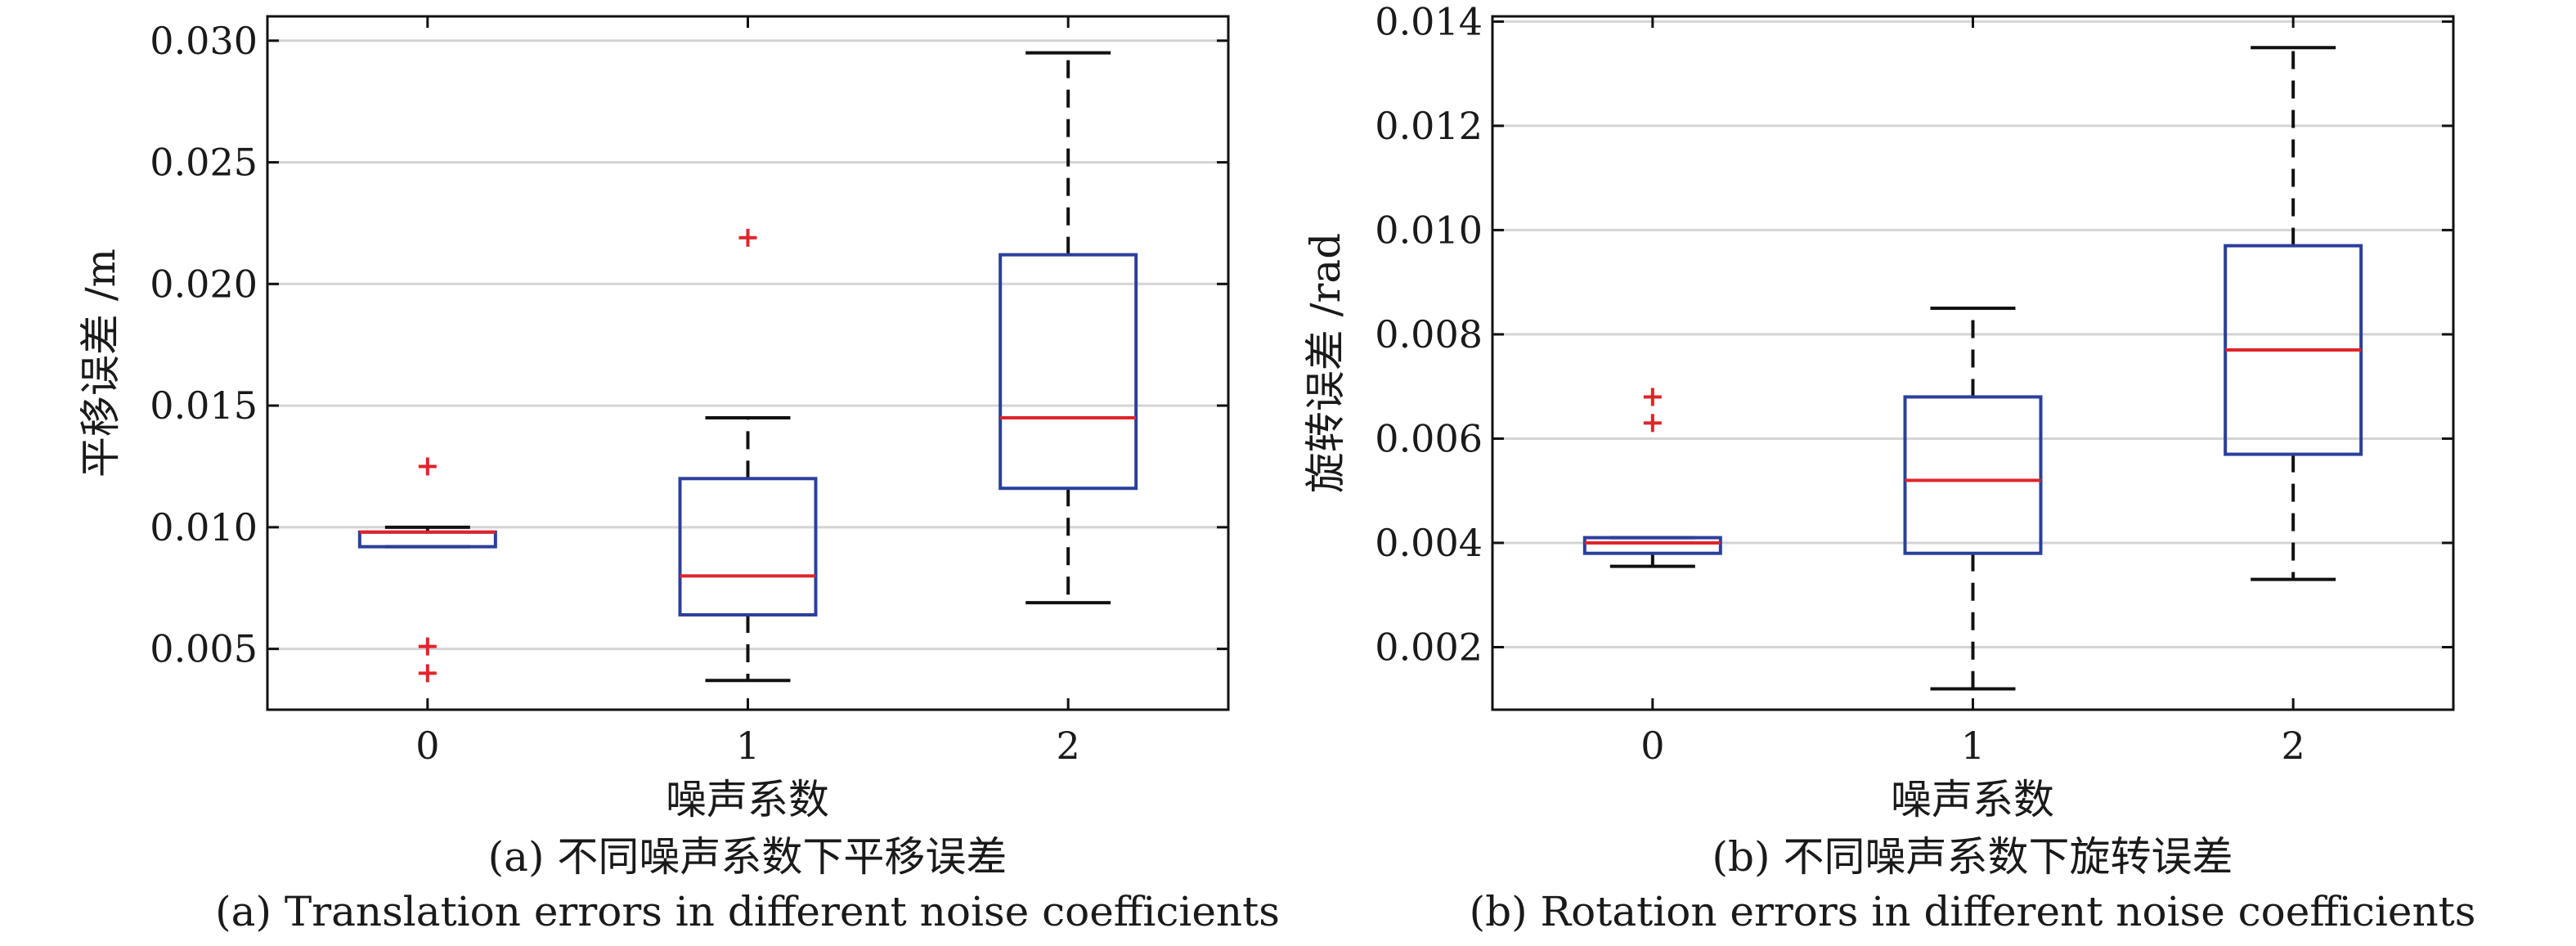 The image size is (2576, 946). Describe the element at coordinates (204, 163) in the screenshot. I see `y-tick-label: 0.025` at that location.